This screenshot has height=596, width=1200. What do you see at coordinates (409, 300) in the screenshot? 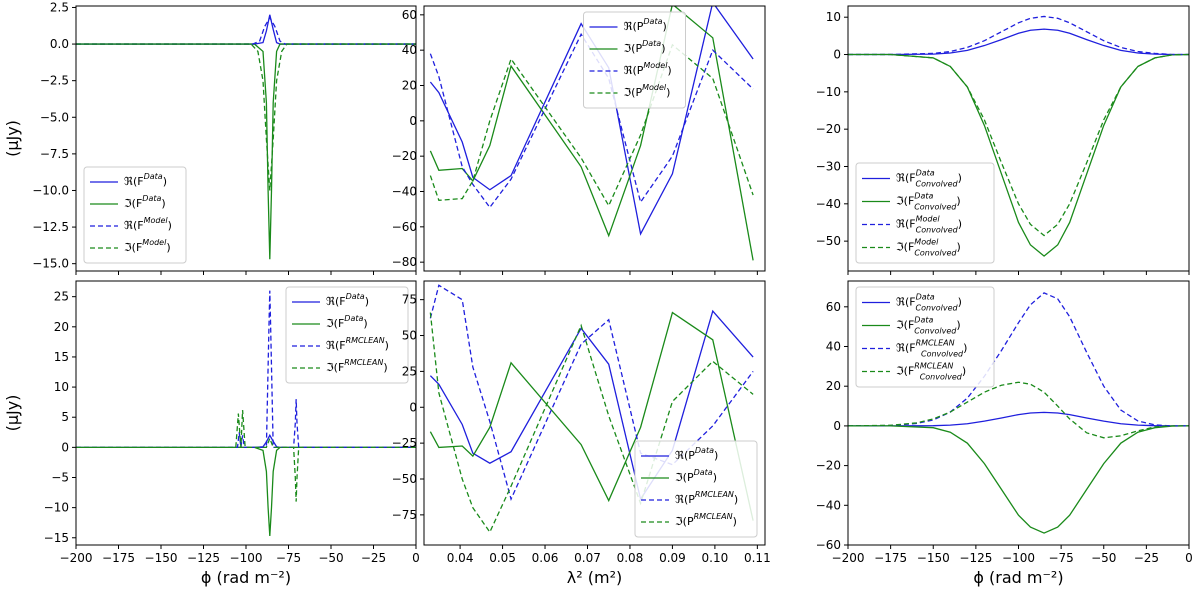
I see `y-tick-label: 75` at bounding box center [409, 300].